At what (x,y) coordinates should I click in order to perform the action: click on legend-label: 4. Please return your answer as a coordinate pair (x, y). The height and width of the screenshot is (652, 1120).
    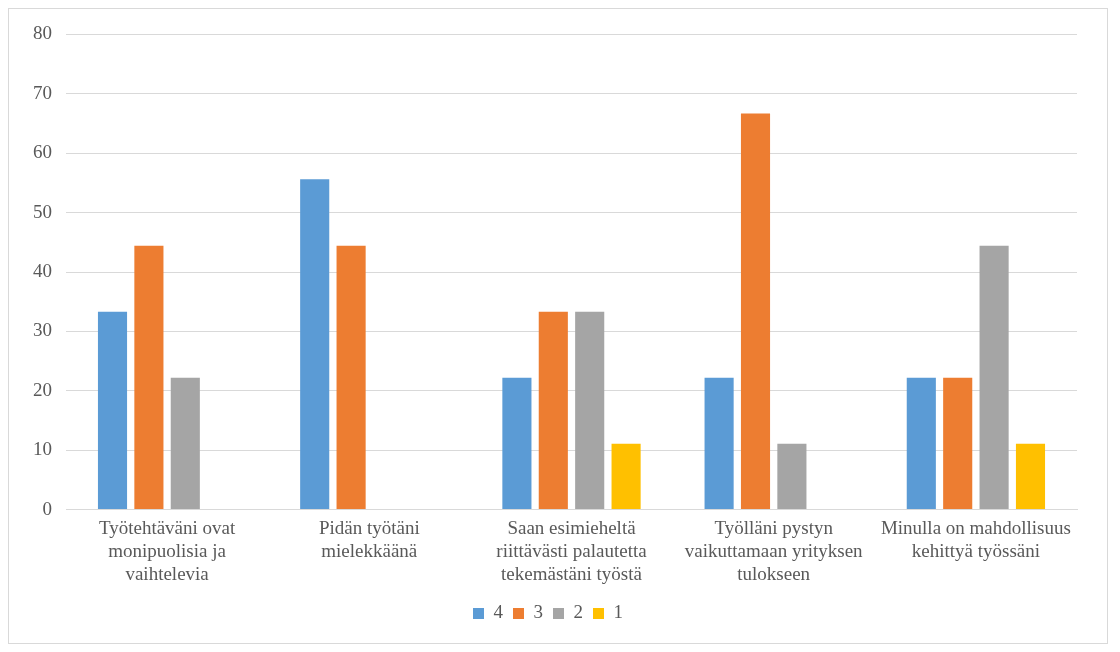
    Looking at the image, I should click on (498, 612).